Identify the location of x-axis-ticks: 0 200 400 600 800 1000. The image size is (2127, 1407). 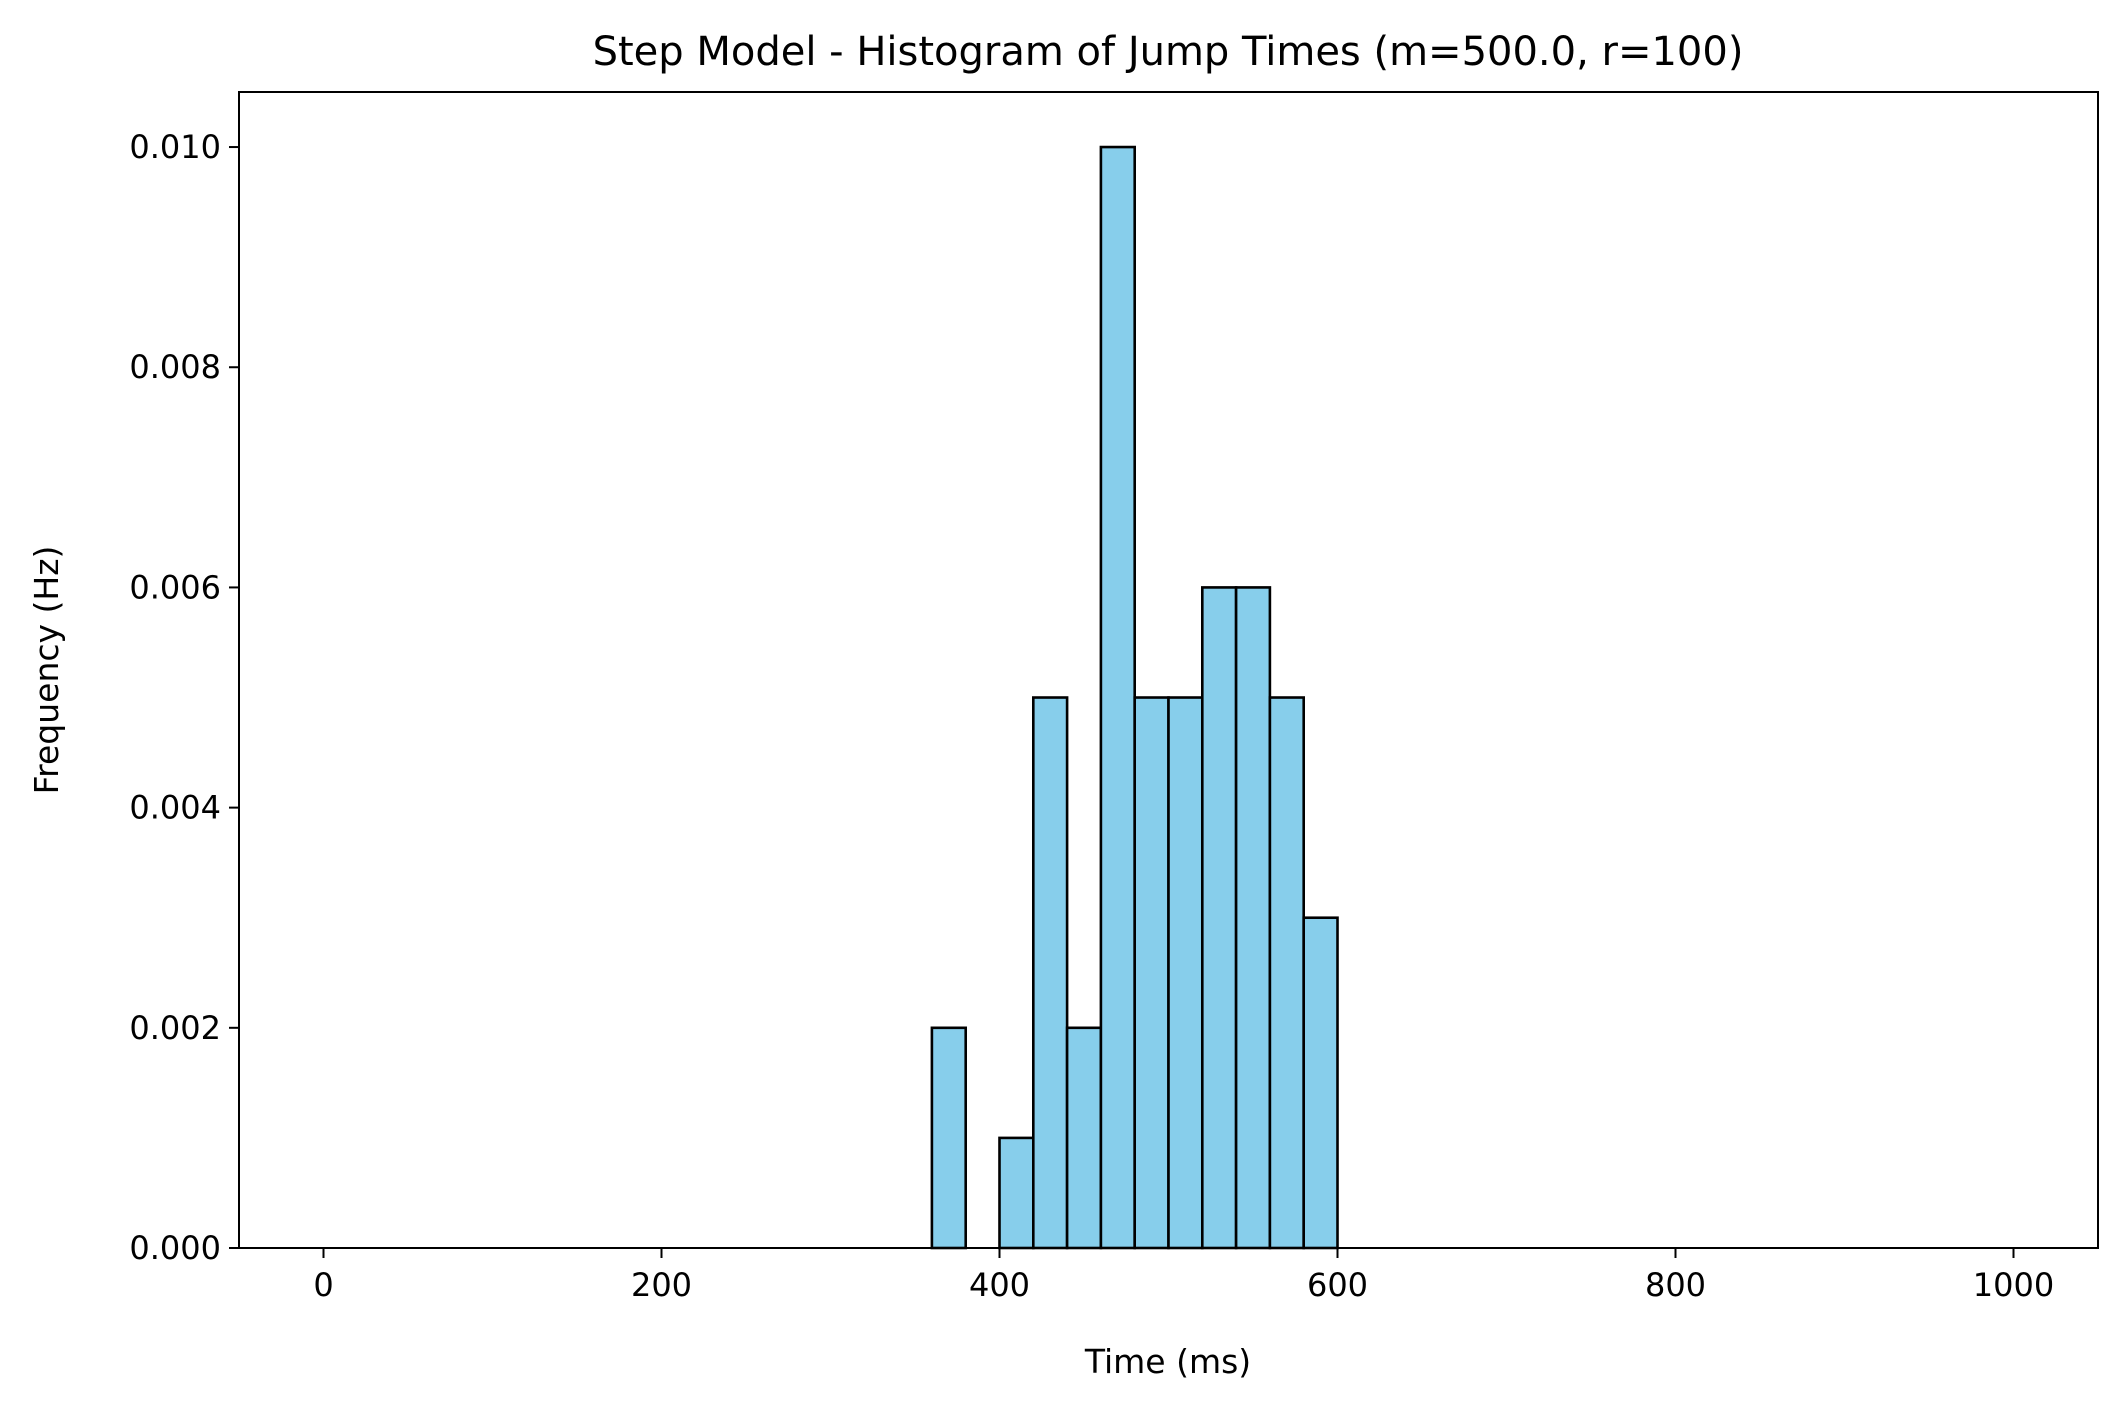
(1183, 1276).